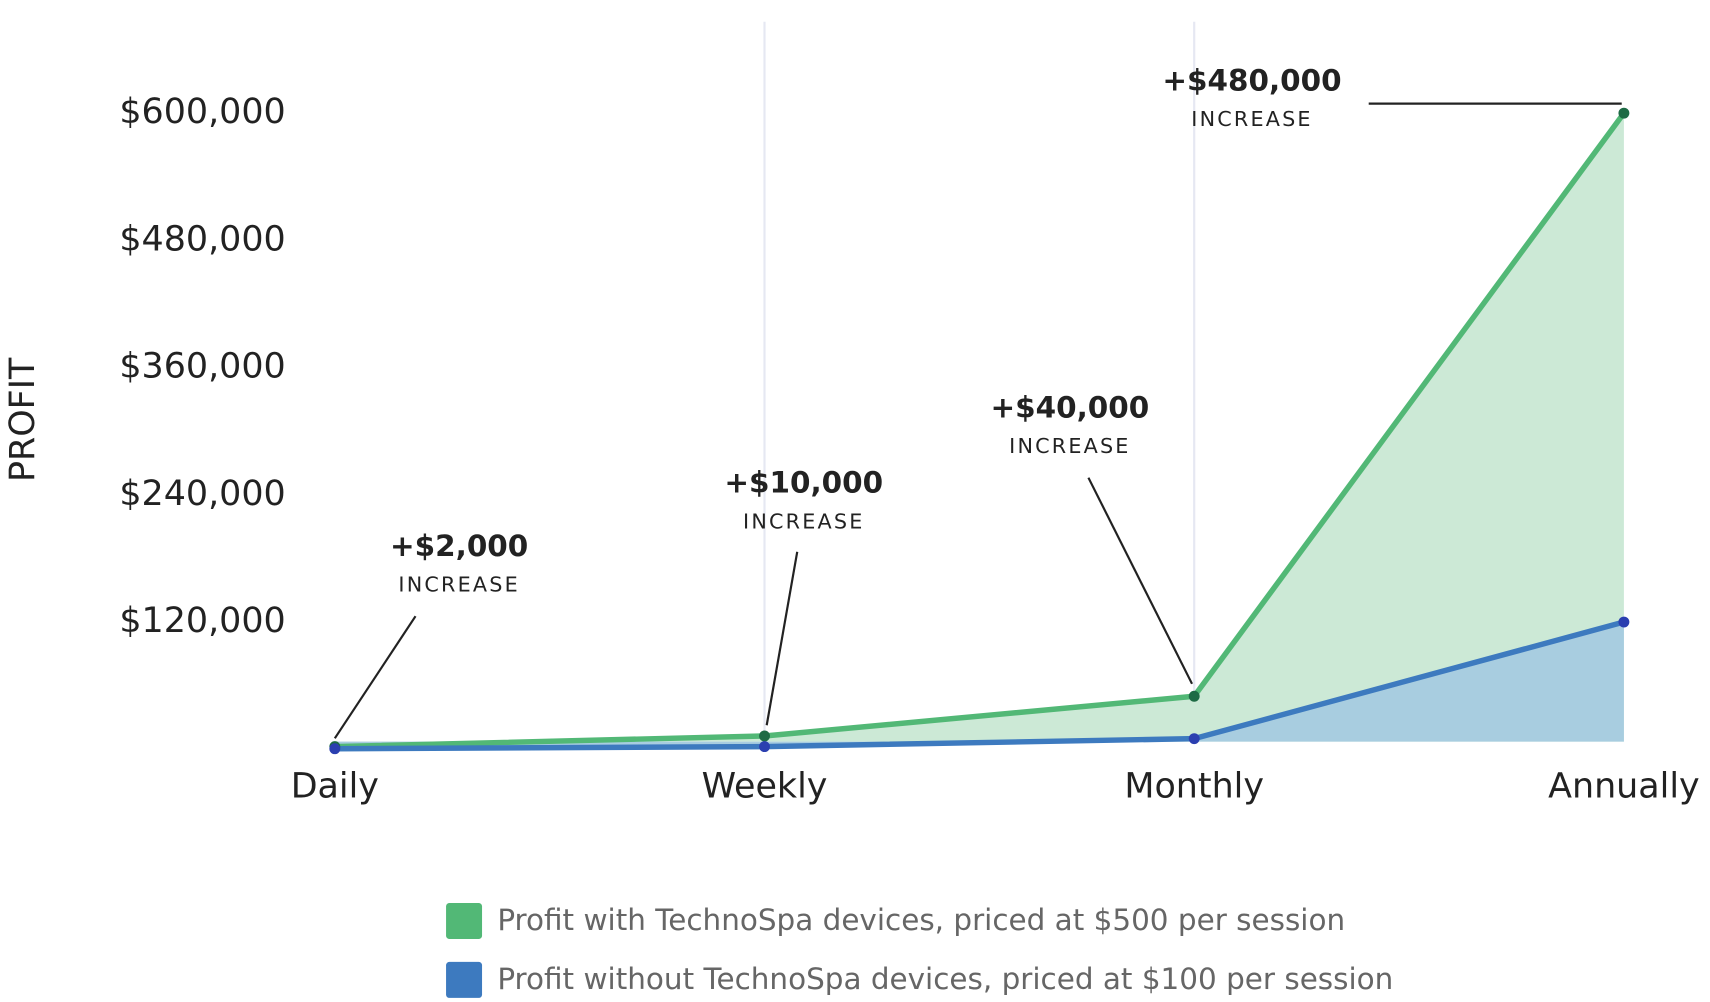 The image size is (1710, 1002). What do you see at coordinates (459, 546) in the screenshot?
I see `annotation-value: +$2,000` at bounding box center [459, 546].